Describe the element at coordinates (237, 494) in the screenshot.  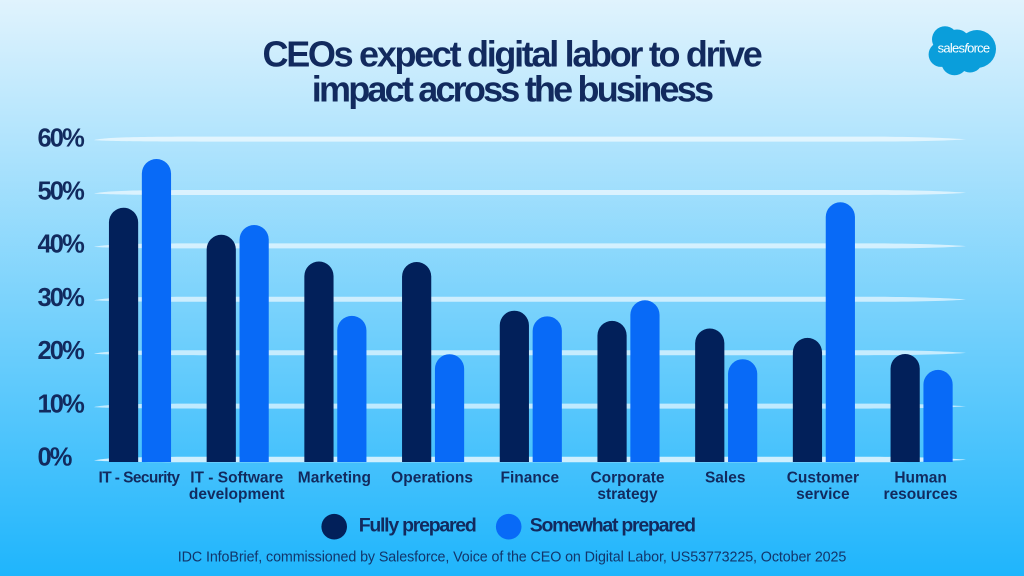
I see `svg-text: development` at that location.